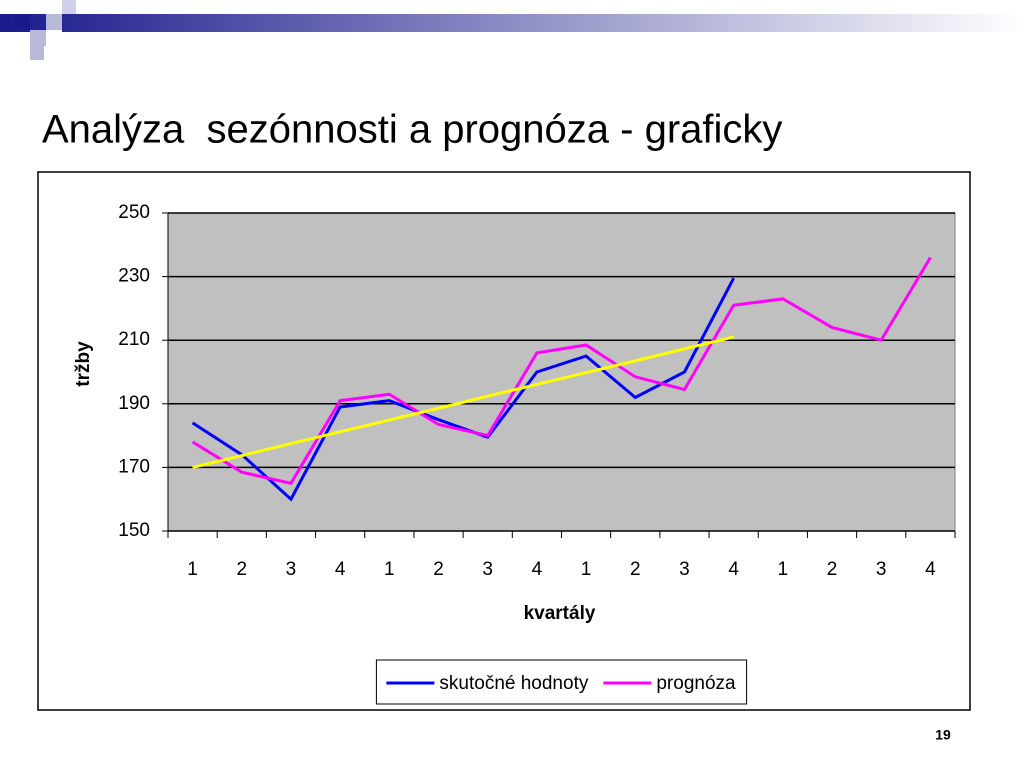 This screenshot has height=768, width=1024. I want to click on y-tick-label: 250, so click(134, 212).